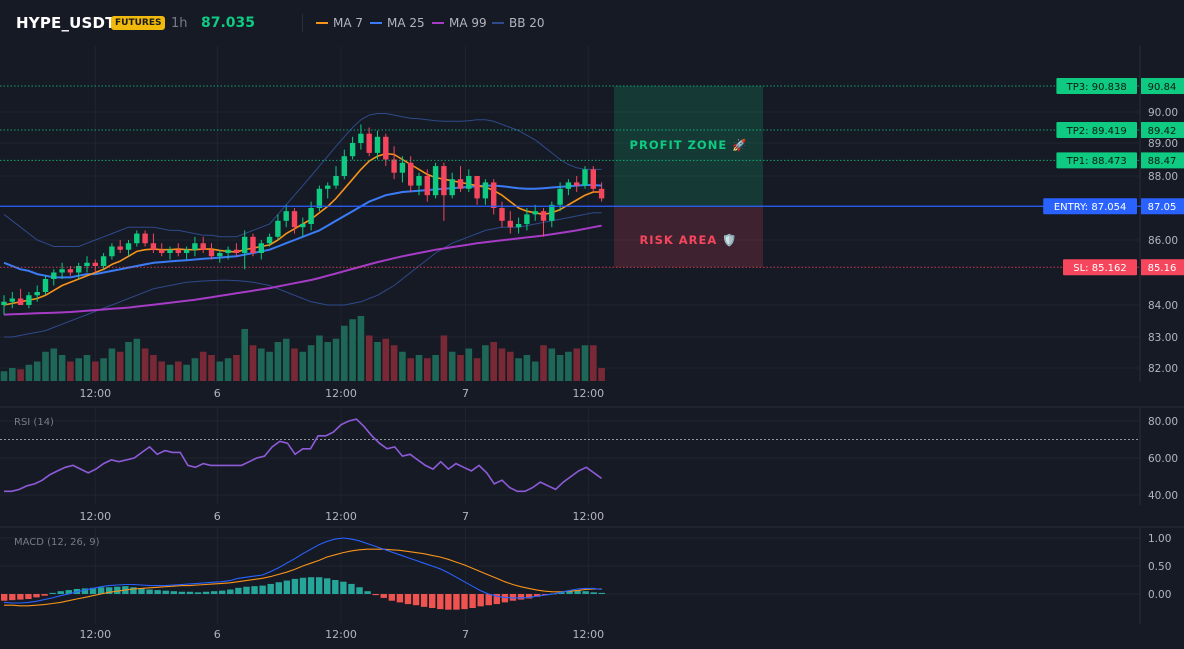 Image resolution: width=1184 pixels, height=649 pixels. Describe the element at coordinates (1099, 268) in the screenshot. I see `sl-label: SL: 85.162` at that location.